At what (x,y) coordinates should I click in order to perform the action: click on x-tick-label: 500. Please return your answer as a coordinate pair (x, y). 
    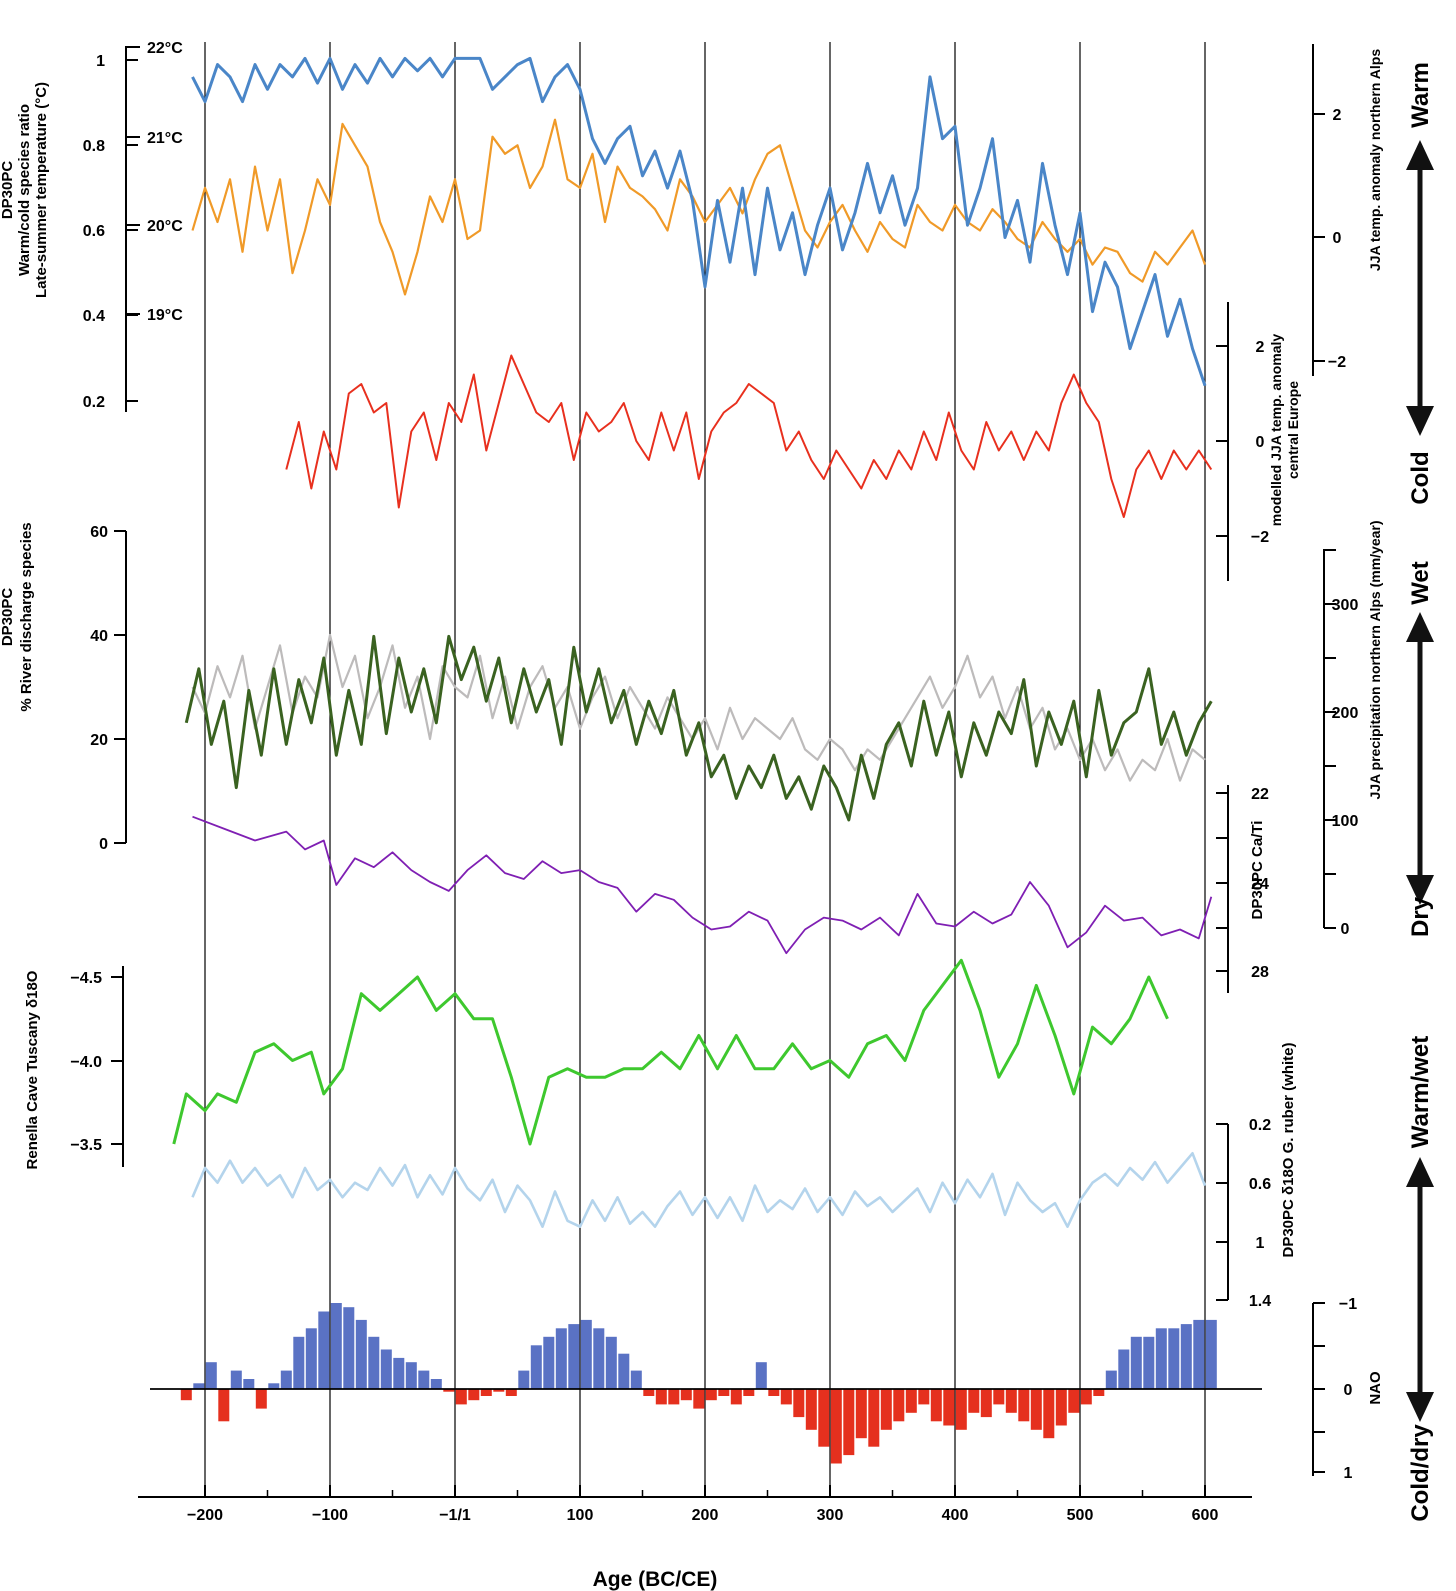
    Looking at the image, I should click on (1080, 1515).